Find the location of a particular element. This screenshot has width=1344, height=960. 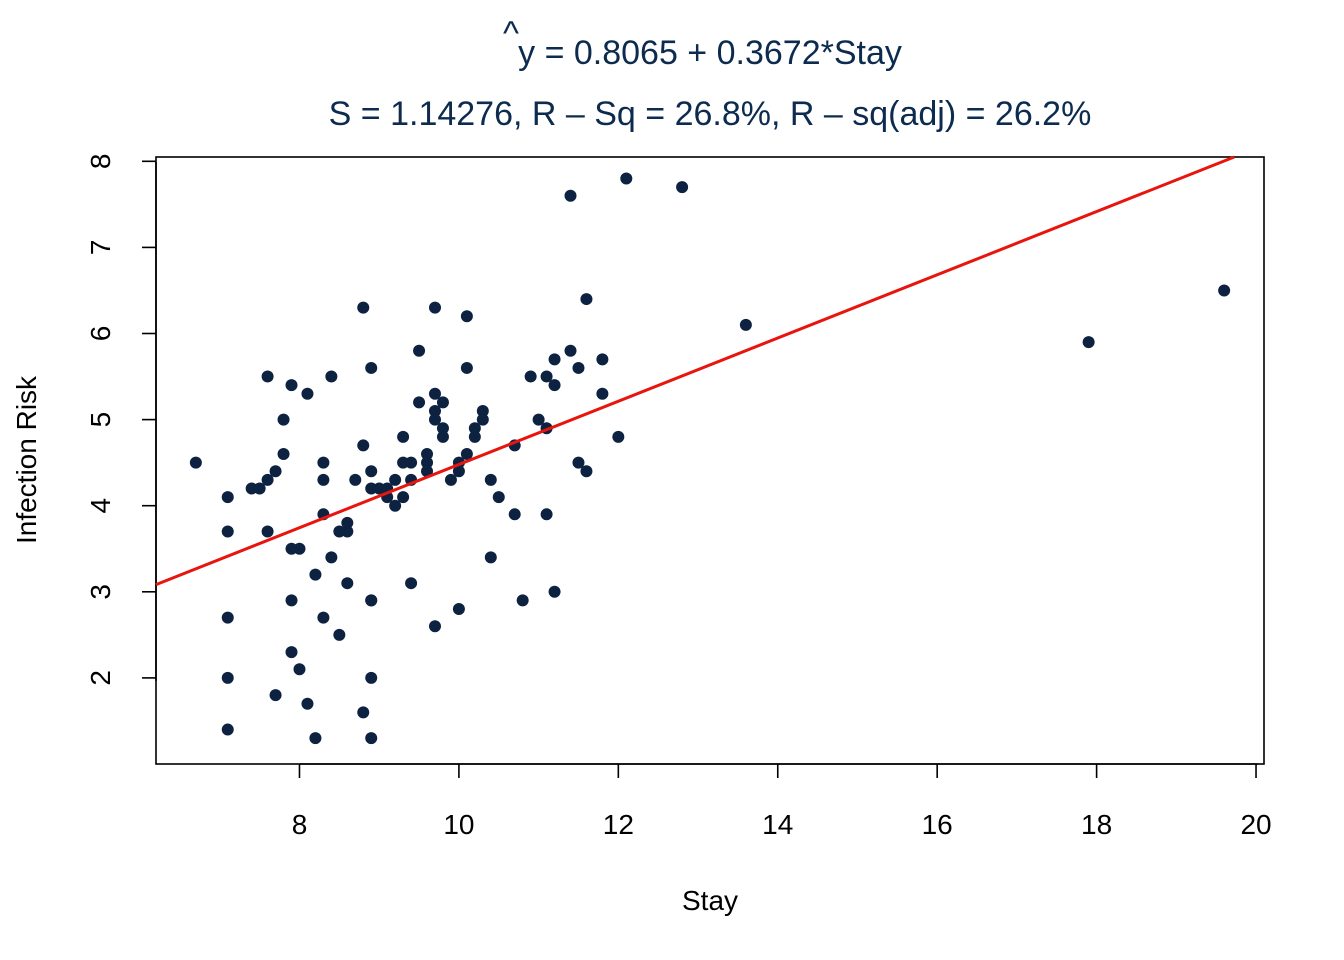

x-axis-label: Stay is located at coordinates (710, 900).